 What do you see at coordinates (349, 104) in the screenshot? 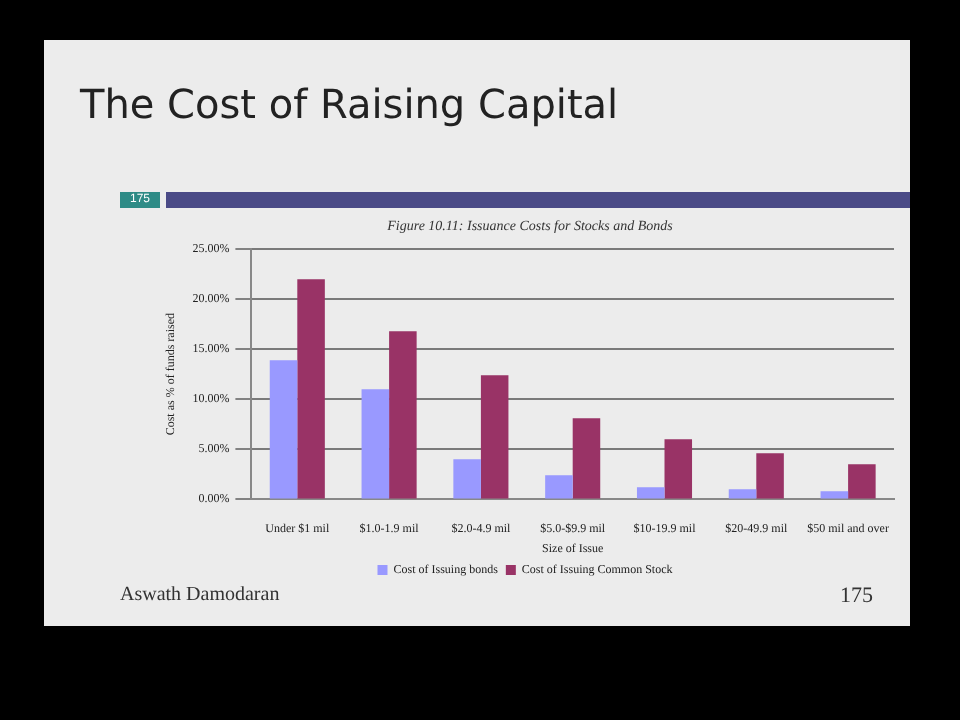
I see `chart-title: The Cost of Raising Capital` at bounding box center [349, 104].